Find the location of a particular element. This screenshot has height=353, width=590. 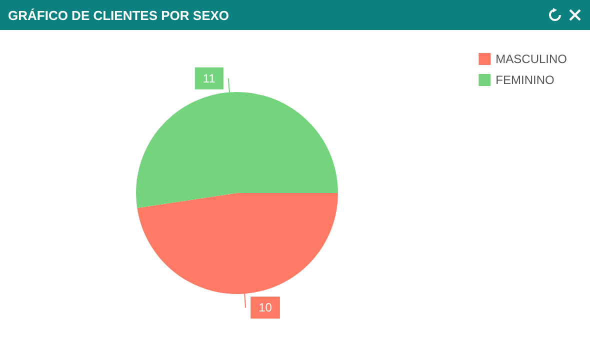

legend-label: FEMININO is located at coordinates (525, 80).